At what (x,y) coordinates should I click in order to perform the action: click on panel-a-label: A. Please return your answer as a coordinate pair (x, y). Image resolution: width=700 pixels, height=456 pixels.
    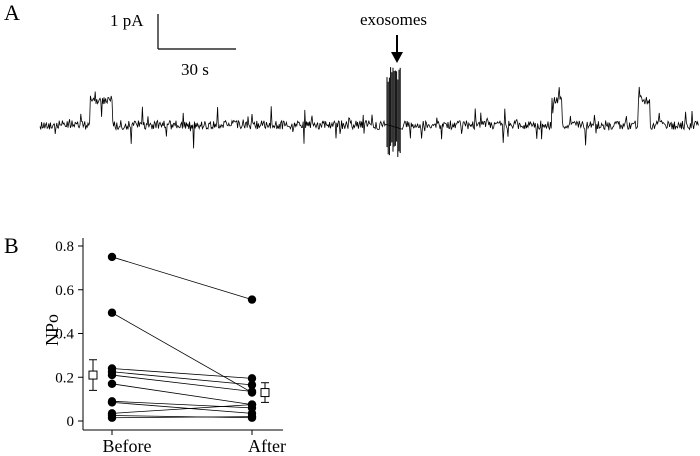
    Looking at the image, I should click on (12, 12).